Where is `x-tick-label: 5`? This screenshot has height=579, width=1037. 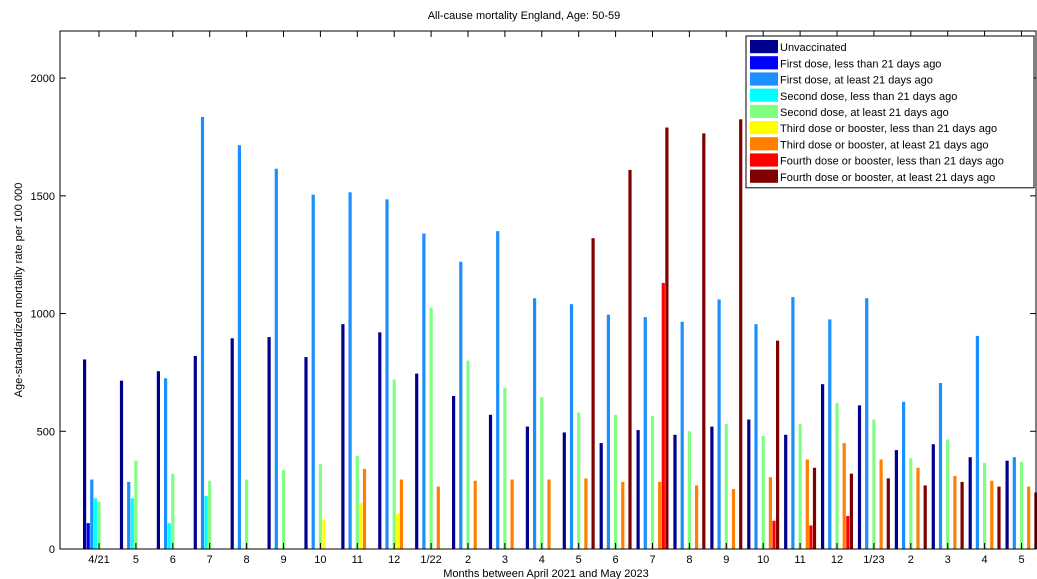 x-tick-label: 5 is located at coordinates (1021, 560).